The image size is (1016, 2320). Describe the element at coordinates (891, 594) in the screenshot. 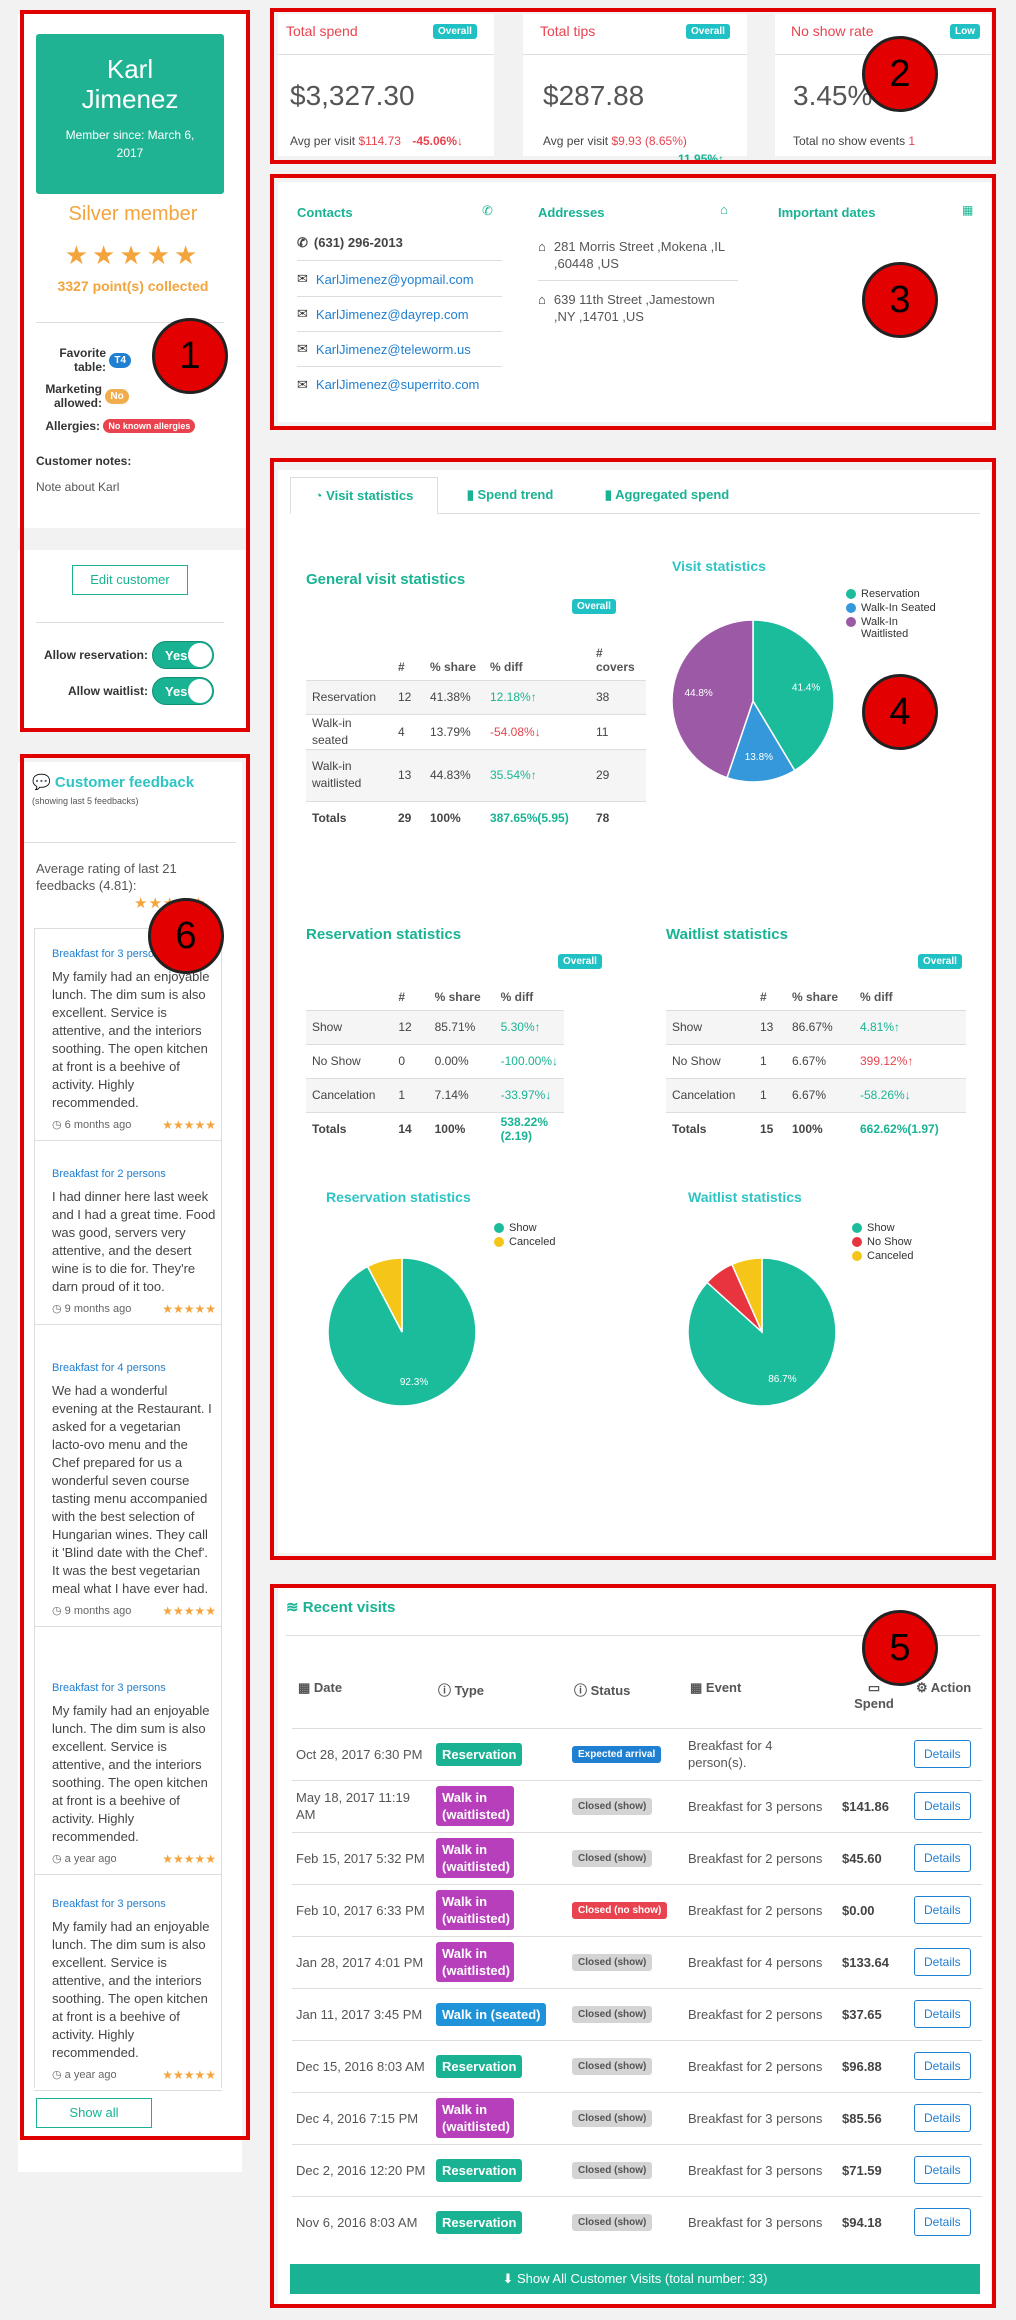

I see `legend-item: Reservation` at that location.